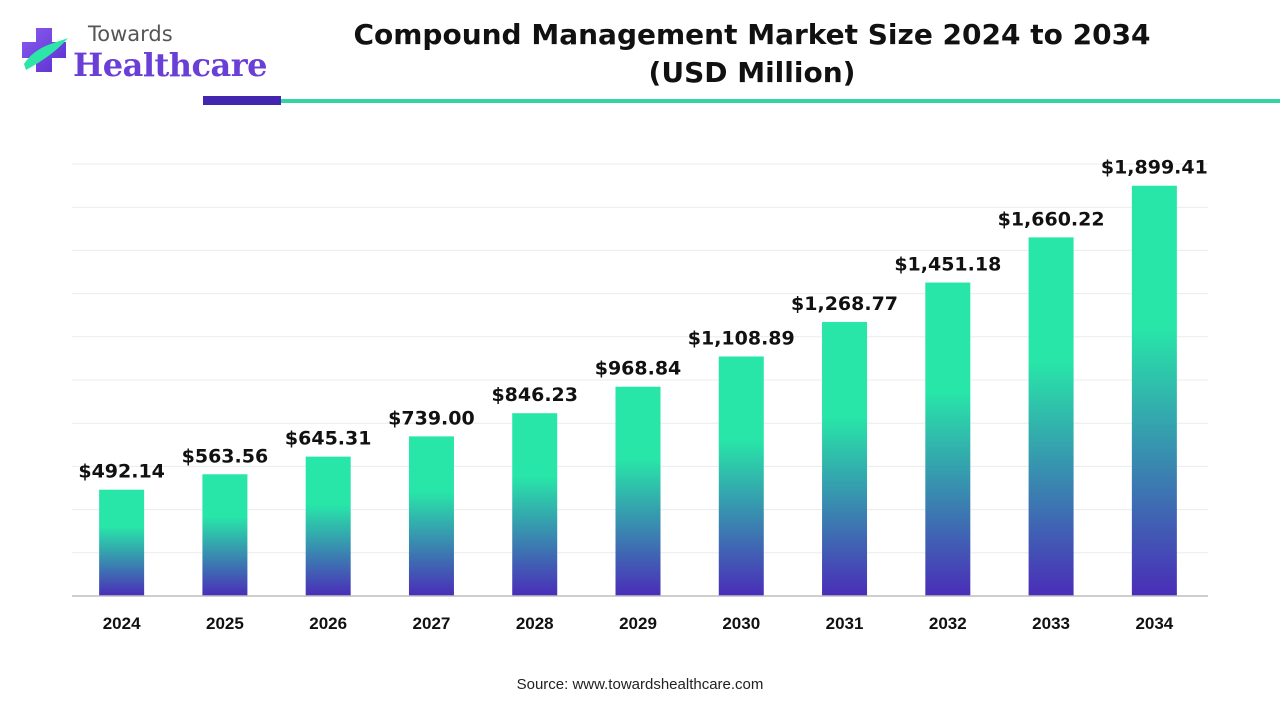 The height and width of the screenshot is (720, 1280). I want to click on data-label-2026: $645.31, so click(328, 439).